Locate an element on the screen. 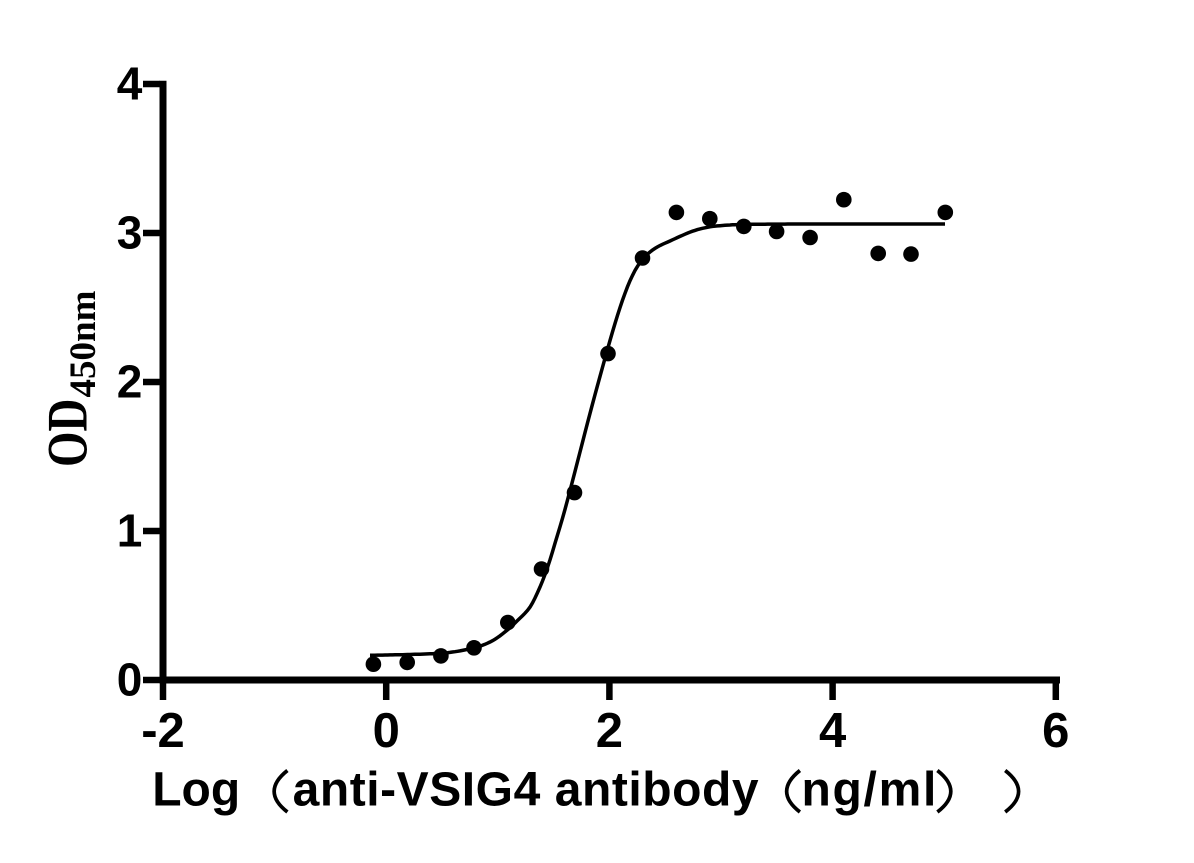 This screenshot has width=1194, height=863. svg-text: ng/ml is located at coordinates (870, 790).